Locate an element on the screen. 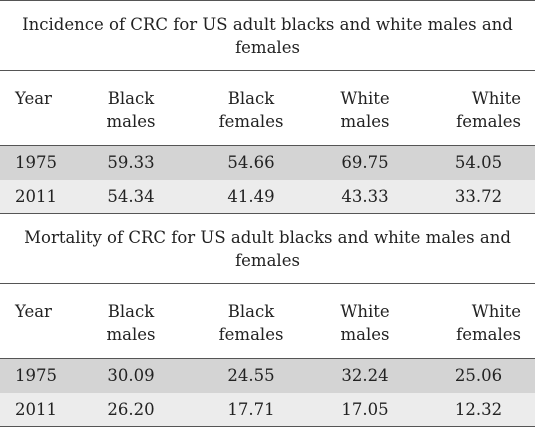 The width and height of the screenshot is (535, 428). cell-white-females: 25.06 is located at coordinates (478, 375).